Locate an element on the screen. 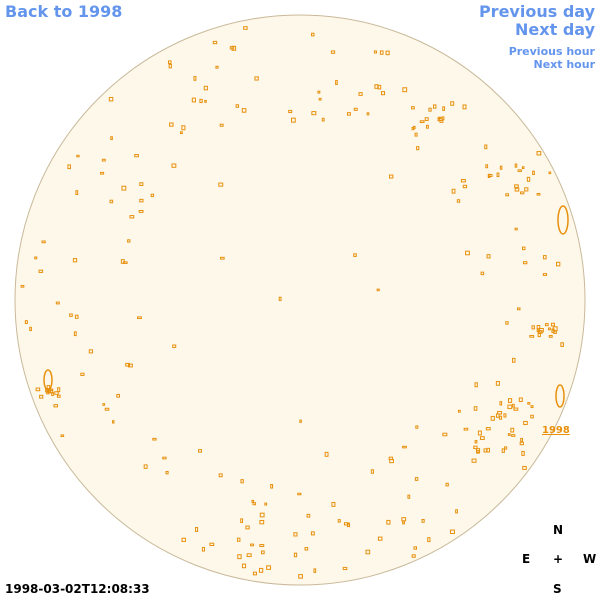  previous-day-link: Previous day is located at coordinates (536, 11).